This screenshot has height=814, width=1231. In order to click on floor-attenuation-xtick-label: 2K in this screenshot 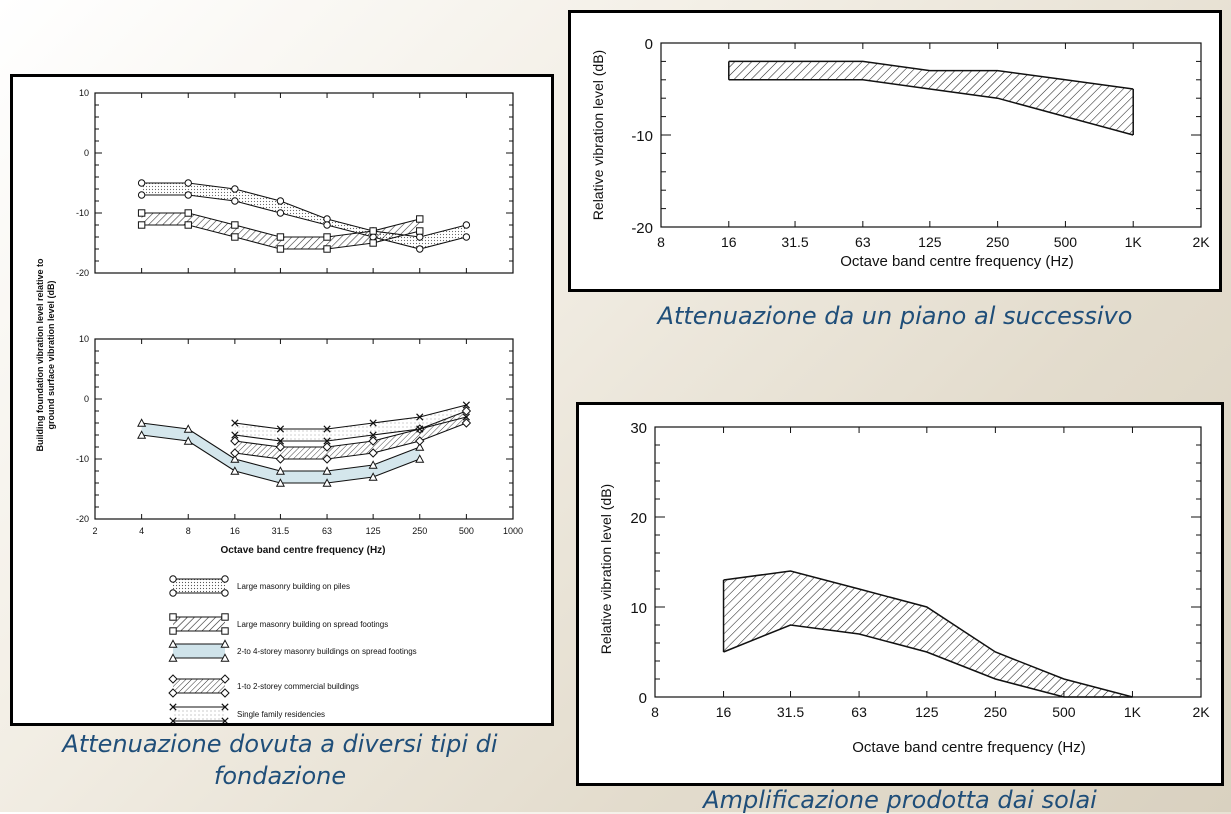, I will do `click(1201, 242)`.